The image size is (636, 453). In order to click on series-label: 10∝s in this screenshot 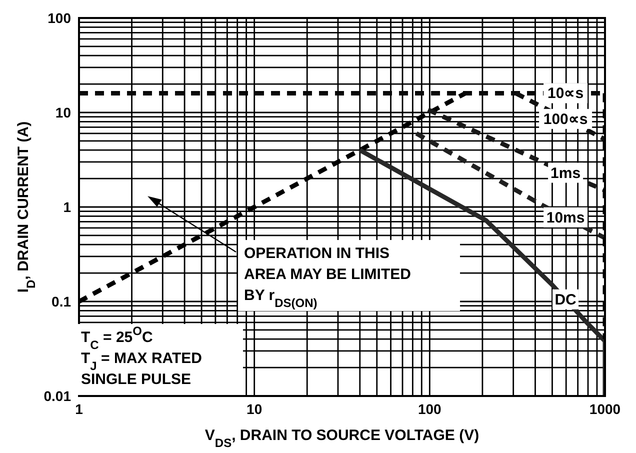, I will do `click(566, 93)`.